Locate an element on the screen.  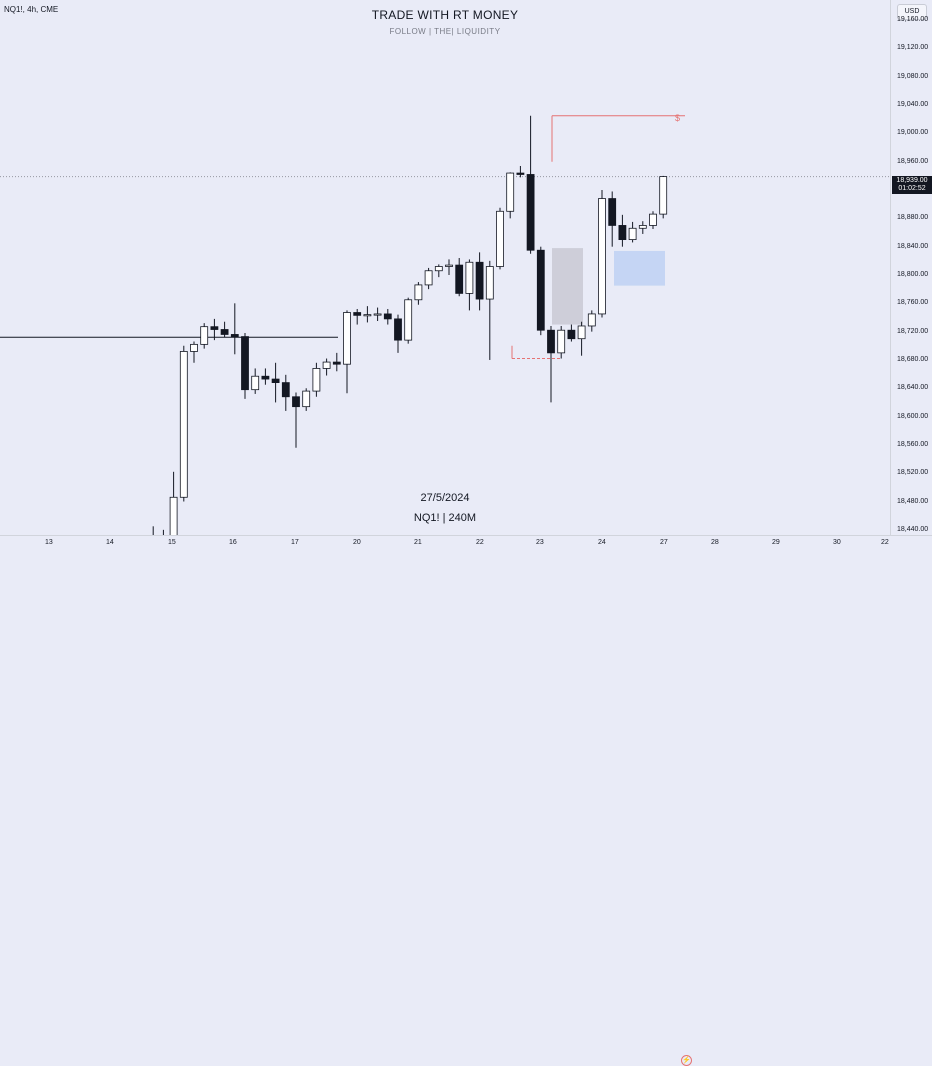
price-tick-label: 18,440.00 is located at coordinates (913, 529).